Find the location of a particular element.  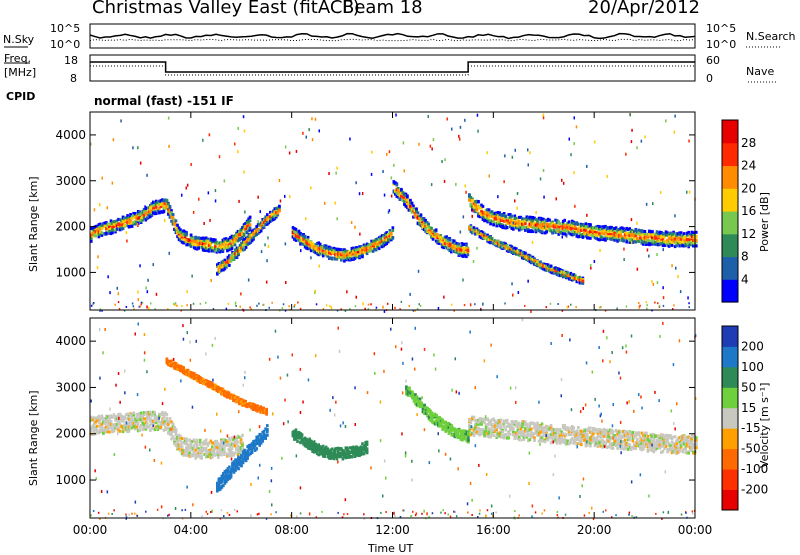

power-colorbar-segment is located at coordinates (730, 154).